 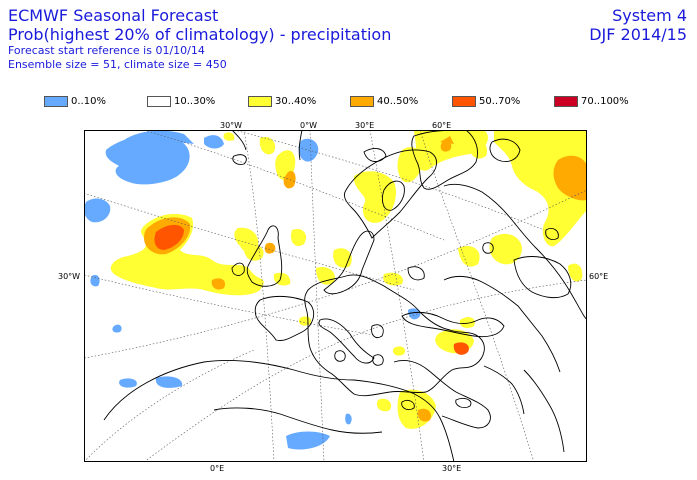 What do you see at coordinates (500, 101) in the screenshot?
I see `legend-label: 50..70%` at bounding box center [500, 101].